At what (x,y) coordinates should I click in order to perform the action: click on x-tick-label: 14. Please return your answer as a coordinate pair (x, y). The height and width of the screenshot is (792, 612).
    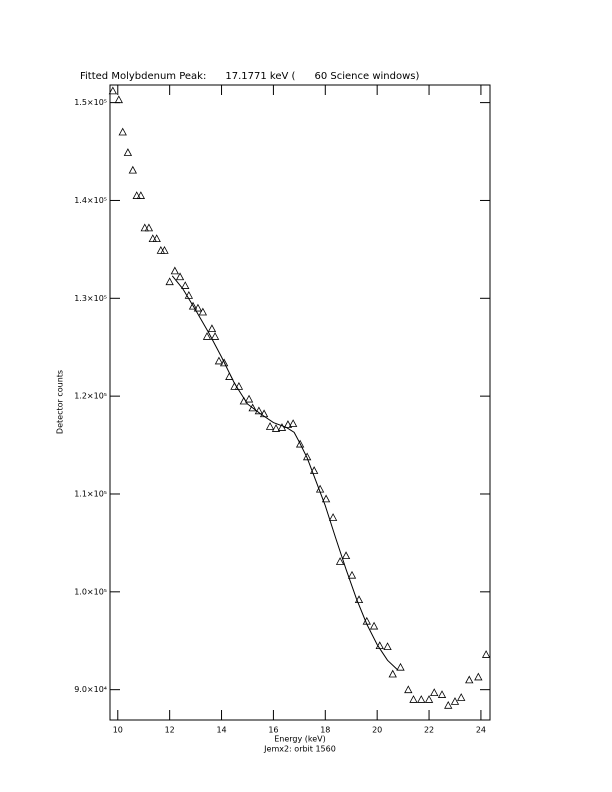
    Looking at the image, I should click on (221, 730).